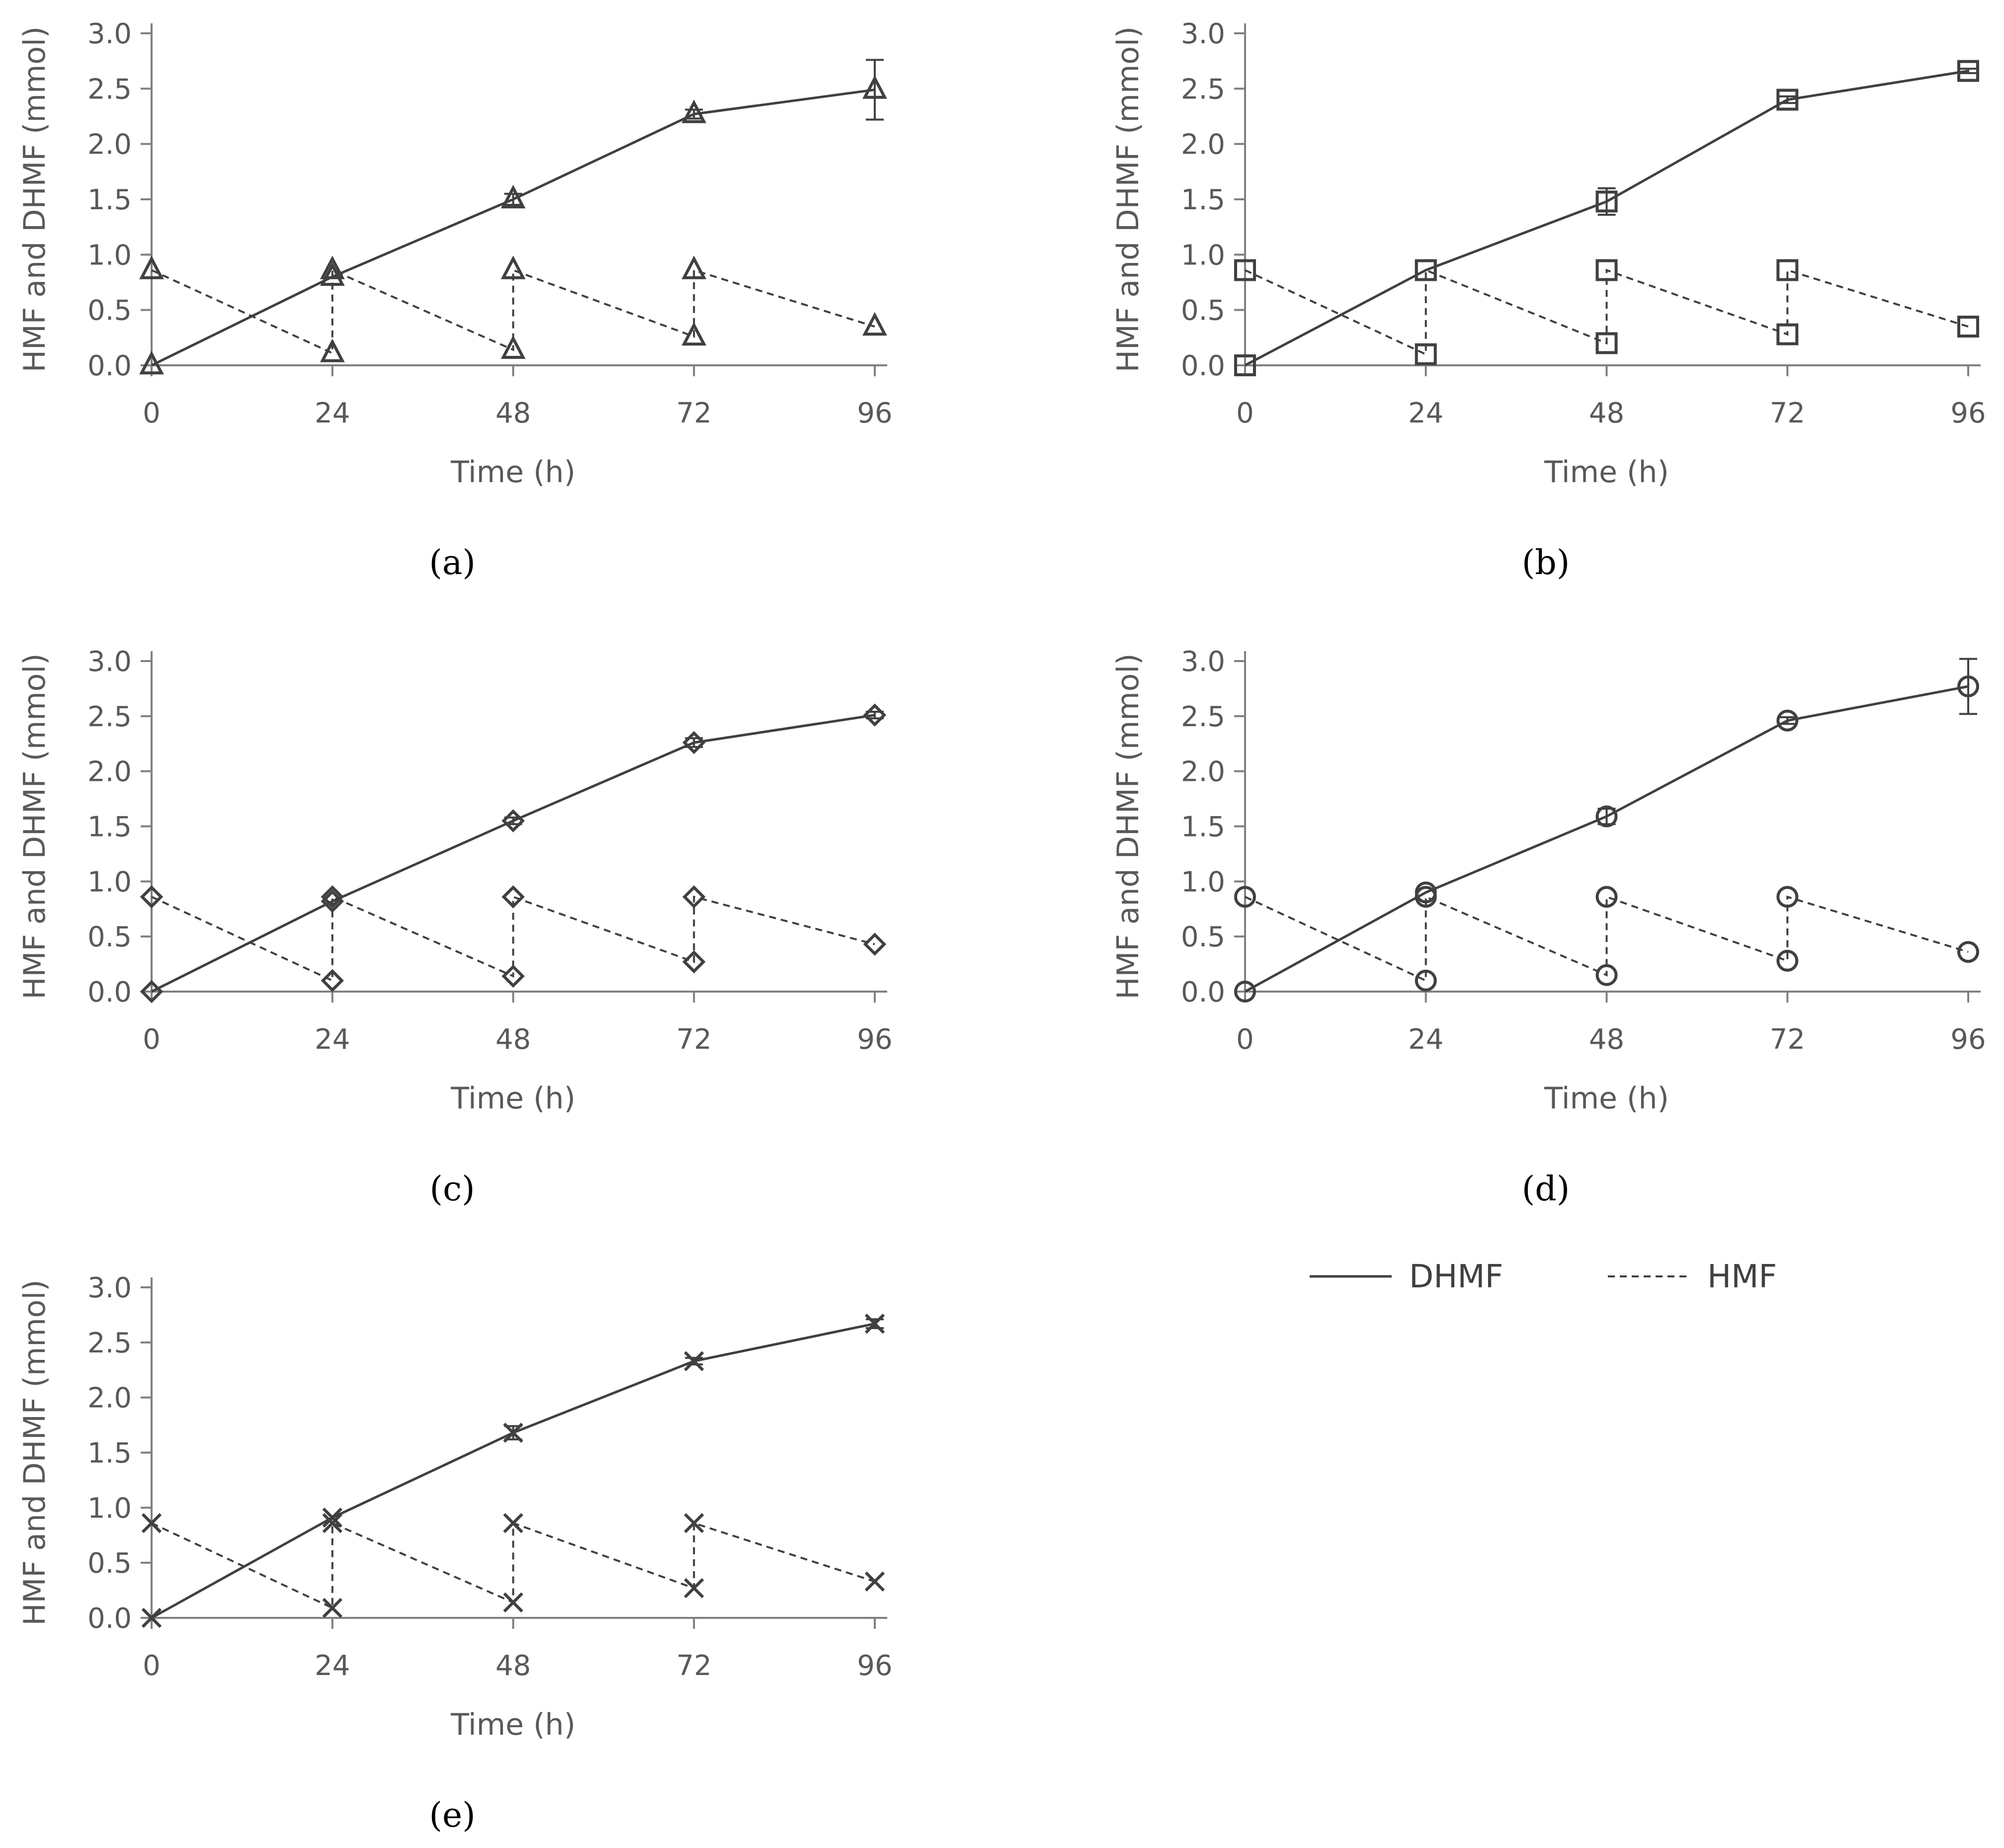 This screenshot has width=2004, height=1848. What do you see at coordinates (452, 563) in the screenshot?
I see `panel-label: (a)` at bounding box center [452, 563].